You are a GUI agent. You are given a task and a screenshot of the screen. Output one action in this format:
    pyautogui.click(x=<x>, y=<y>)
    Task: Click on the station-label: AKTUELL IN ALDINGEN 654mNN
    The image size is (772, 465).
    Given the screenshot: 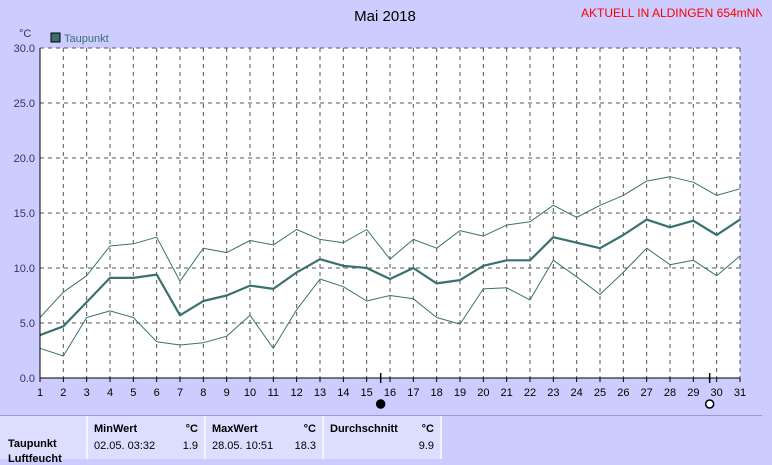 What is the action you would take?
    pyautogui.click(x=671, y=13)
    